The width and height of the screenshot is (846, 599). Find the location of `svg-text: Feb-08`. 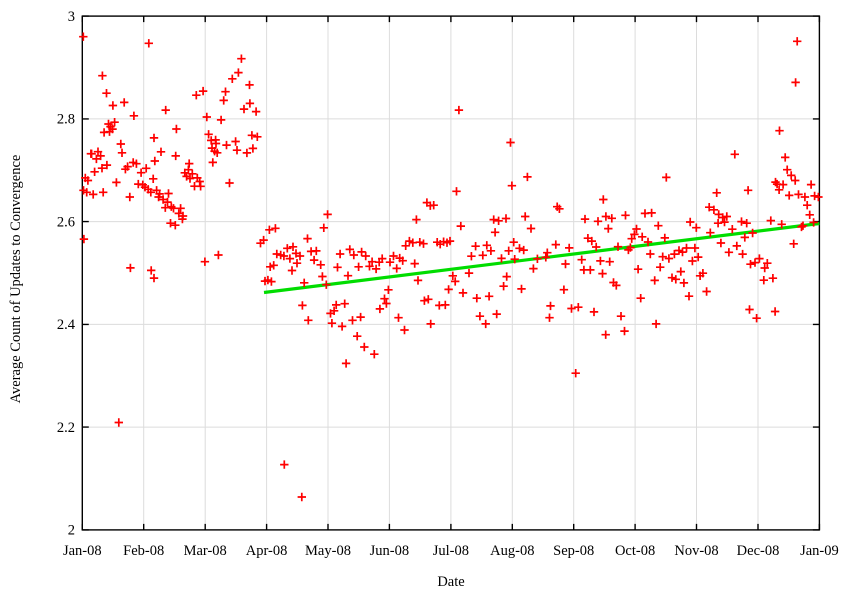

svg-text: Feb-08 is located at coordinates (143, 551).